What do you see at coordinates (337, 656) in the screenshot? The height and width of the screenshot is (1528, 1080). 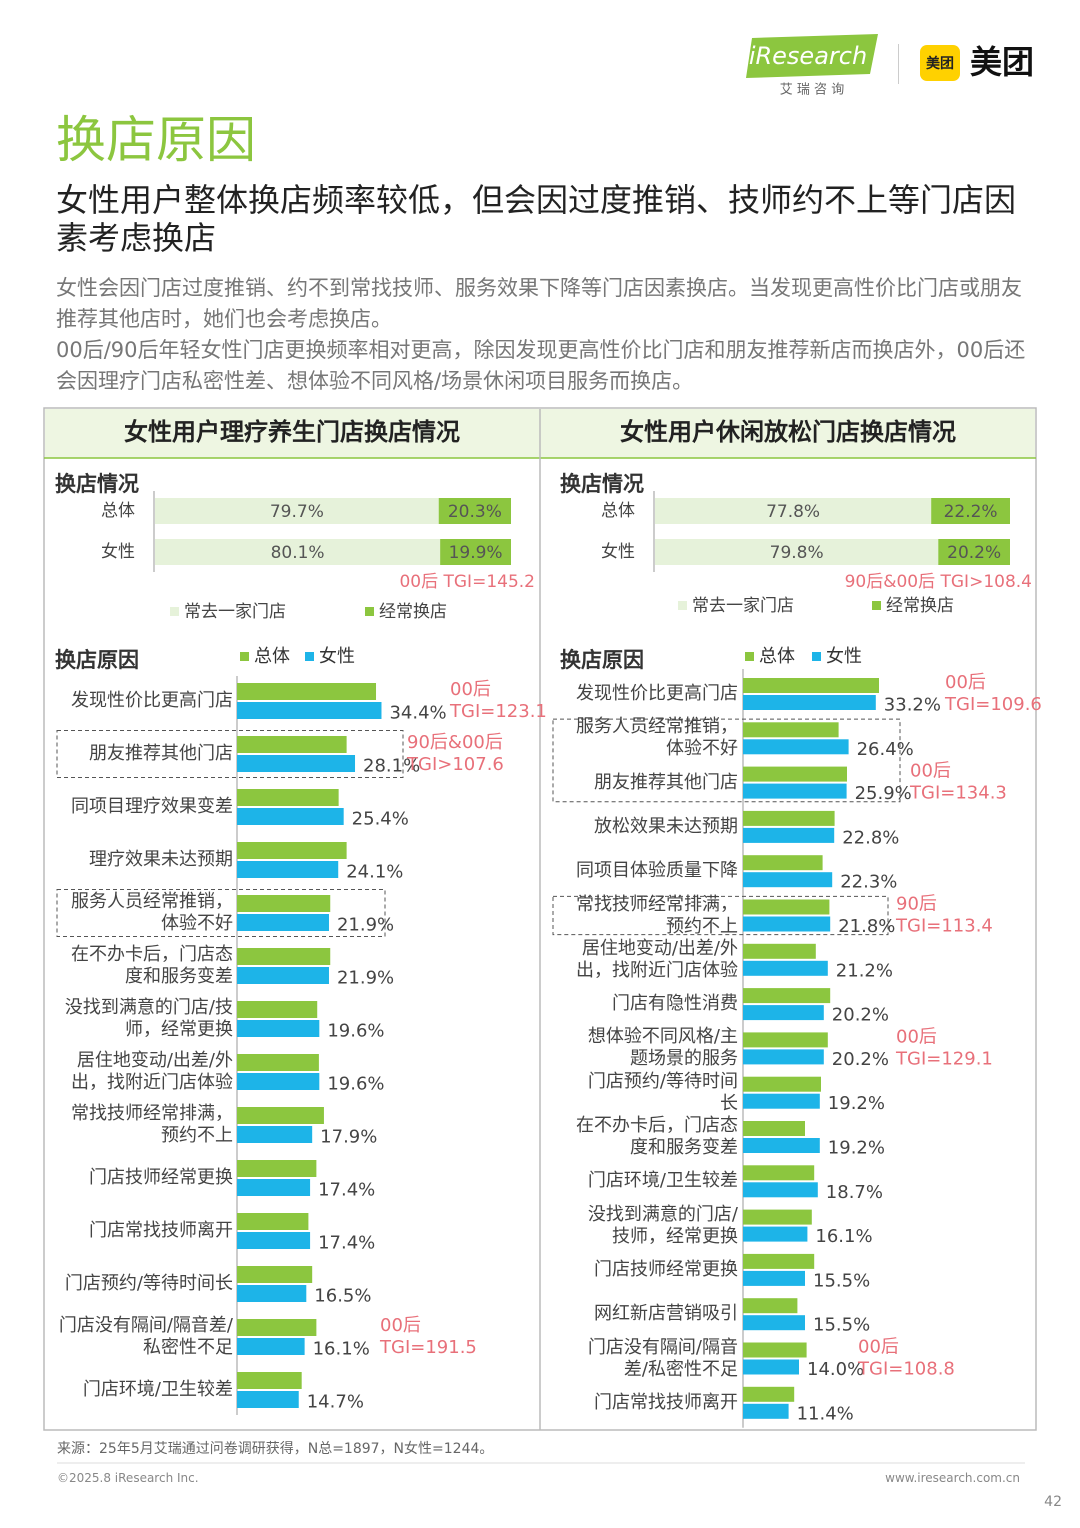 I see `legend-label: 女性` at bounding box center [337, 656].